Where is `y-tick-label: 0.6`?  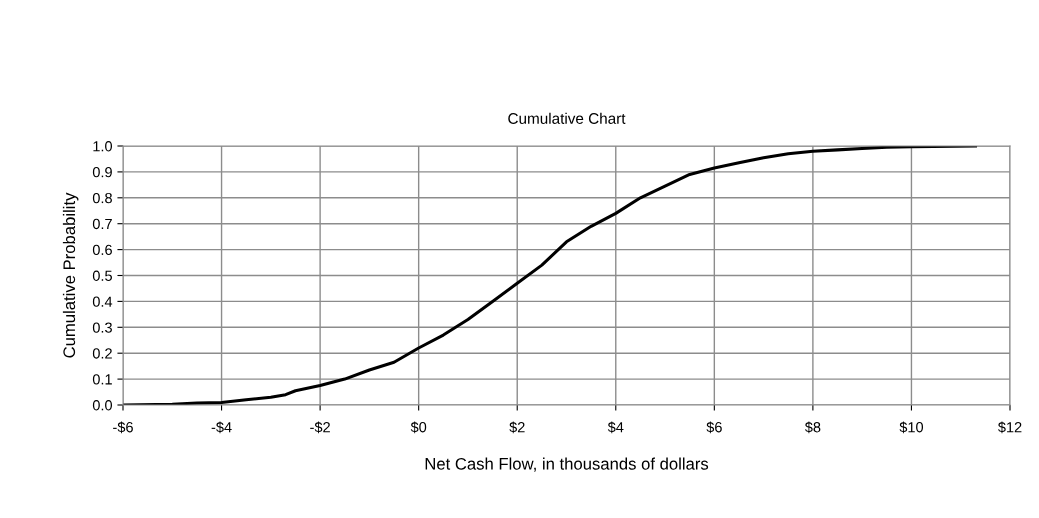
y-tick-label: 0.6 is located at coordinates (102, 250).